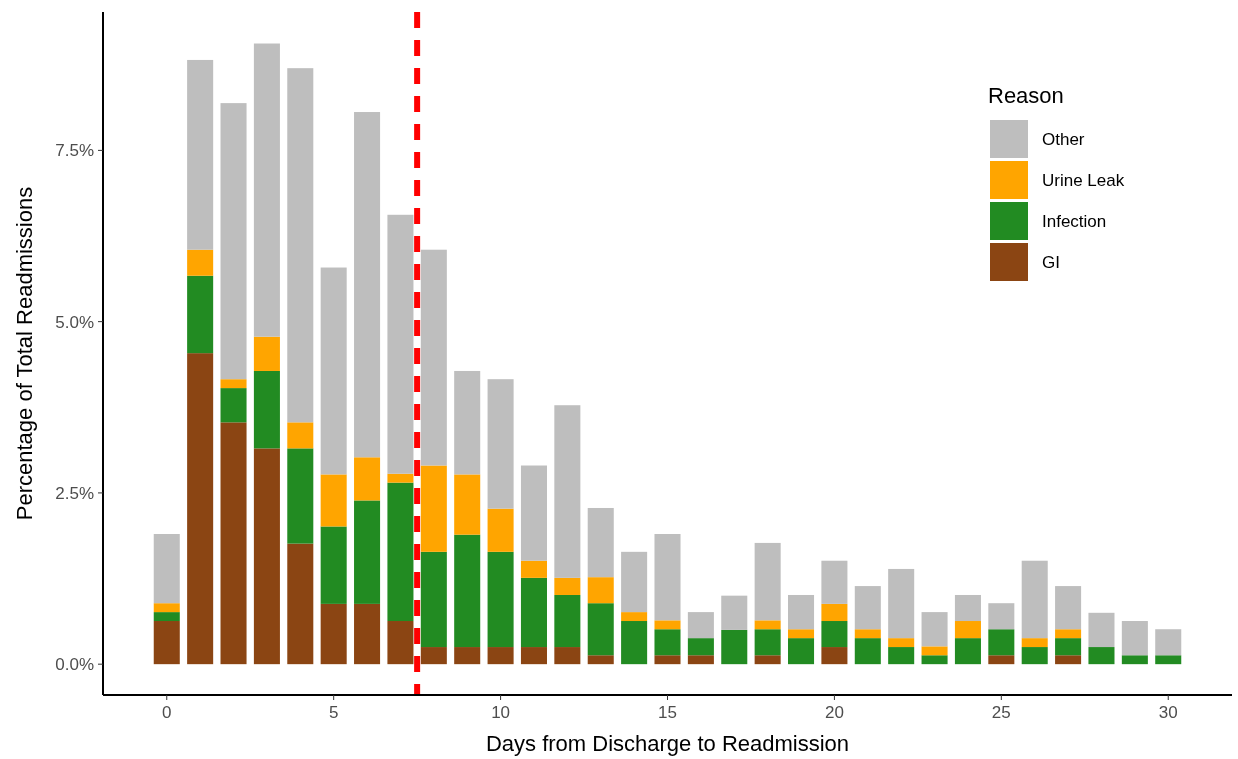 Image resolution: width=1238 pixels, height=759 pixels. Describe the element at coordinates (24, 353) in the screenshot. I see `y-axis-title: Percentage of Total Readmissions` at that location.